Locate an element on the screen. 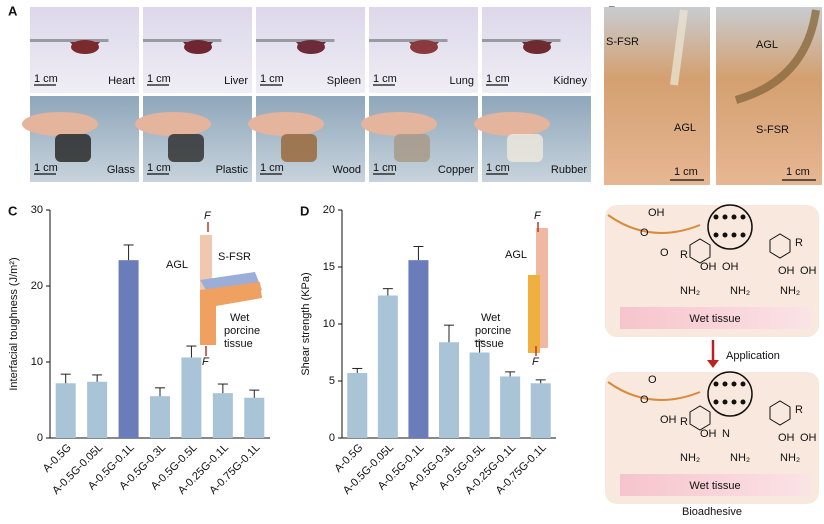 This screenshot has height=524, width=824. label: D is located at coordinates (304, 210).